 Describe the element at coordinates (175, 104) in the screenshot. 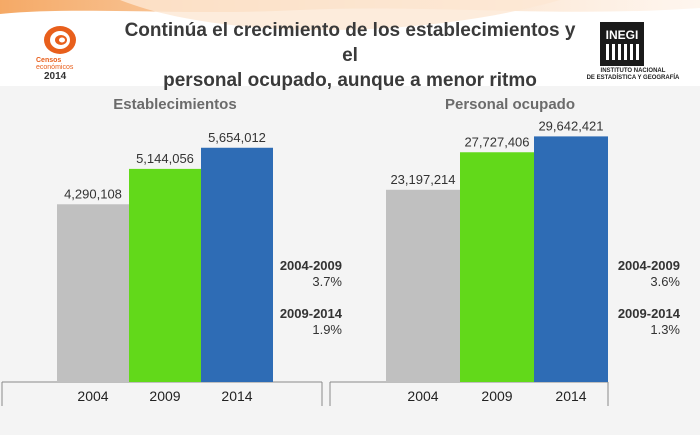

I see `chart1-title: Establecimientos` at that location.